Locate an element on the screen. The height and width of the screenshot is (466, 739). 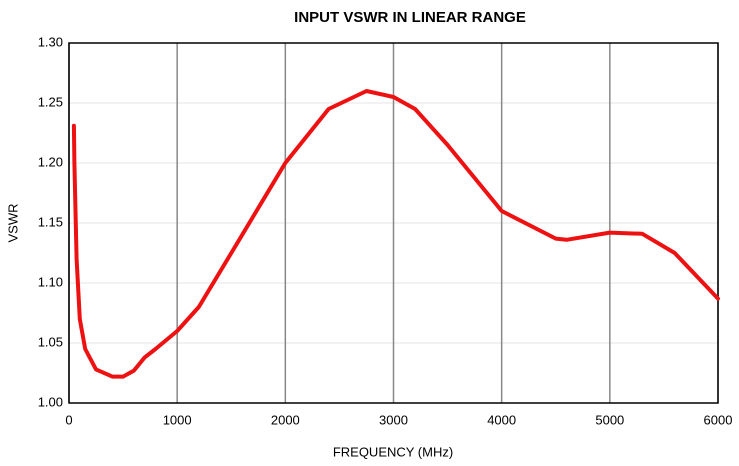
y-tick-label: 1.05 is located at coordinates (50, 341).